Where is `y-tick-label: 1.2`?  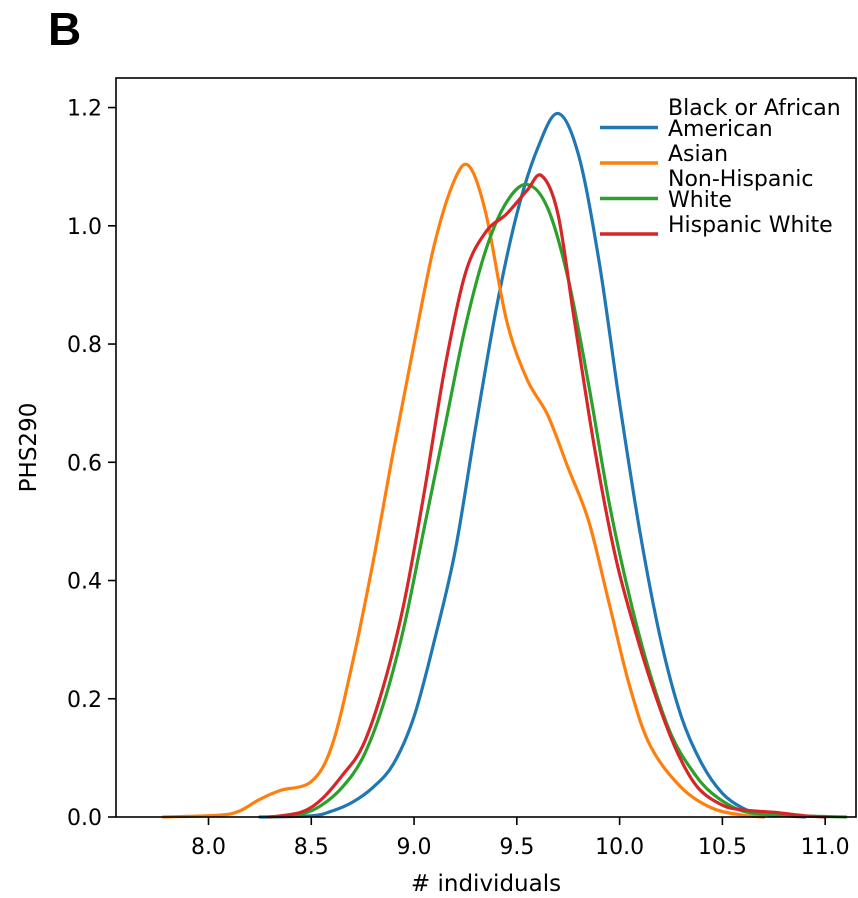 y-tick-label: 1.2 is located at coordinates (84, 109).